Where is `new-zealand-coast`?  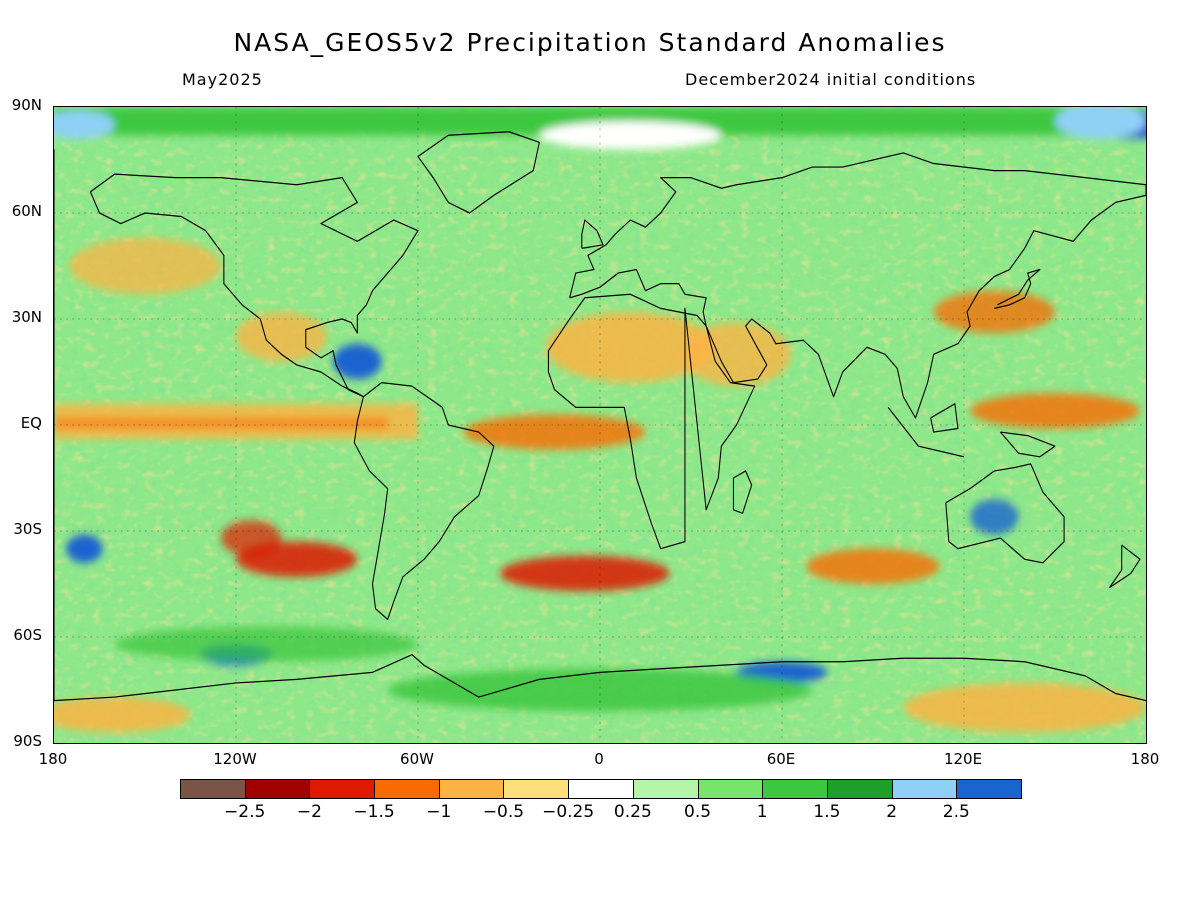
new-zealand-coast is located at coordinates (1125, 566).